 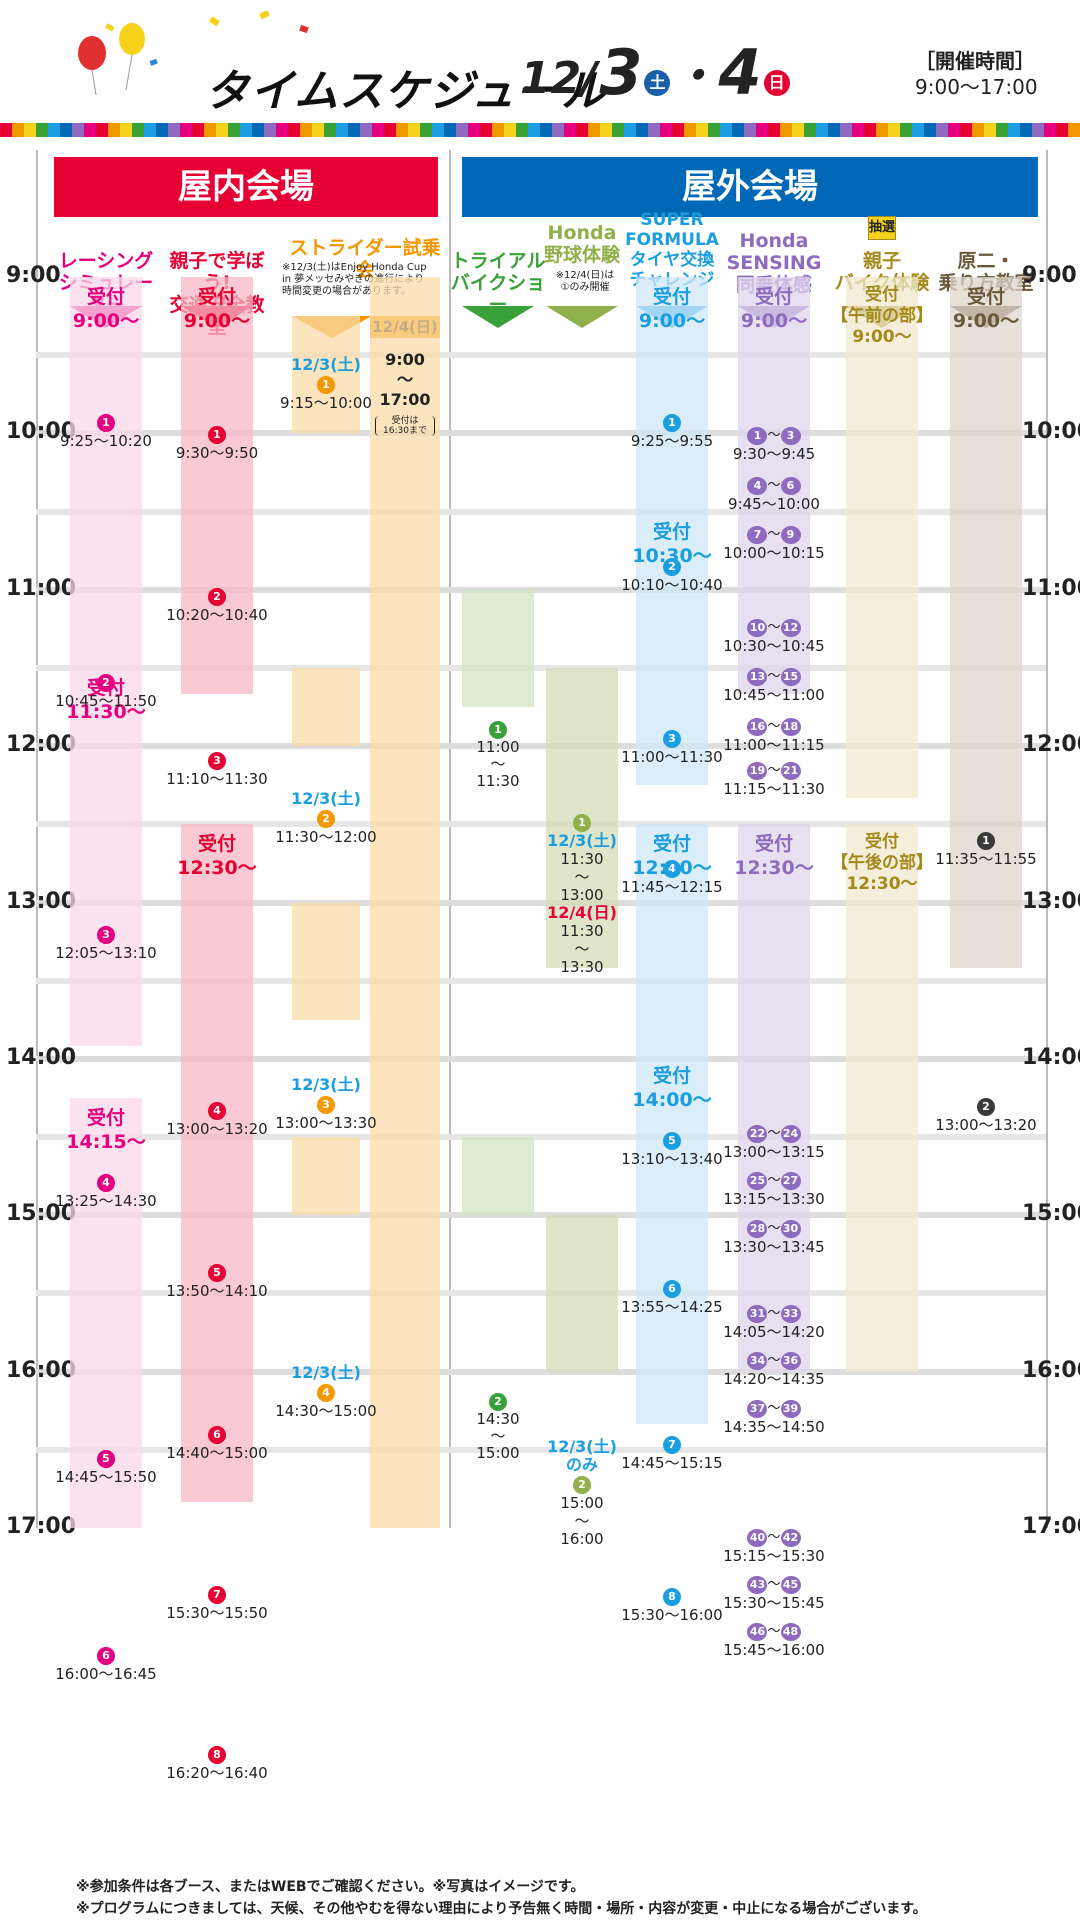 What do you see at coordinates (774, 241) in the screenshot?
I see `col-head-sensing-line: Honda` at bounding box center [774, 241].